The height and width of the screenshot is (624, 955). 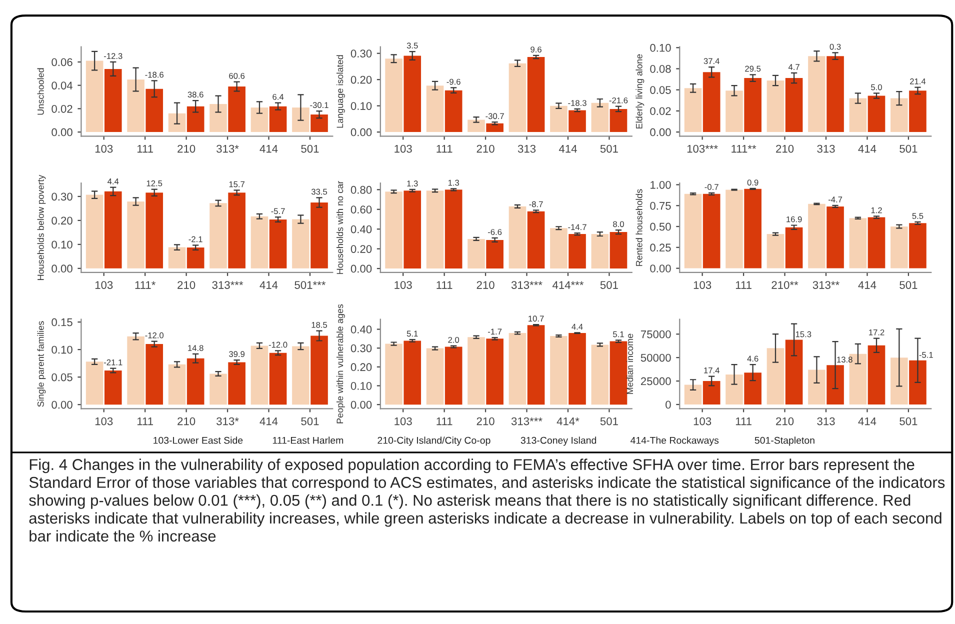 What do you see at coordinates (412, 45) in the screenshot?
I see `annotation: 3.5` at bounding box center [412, 45].